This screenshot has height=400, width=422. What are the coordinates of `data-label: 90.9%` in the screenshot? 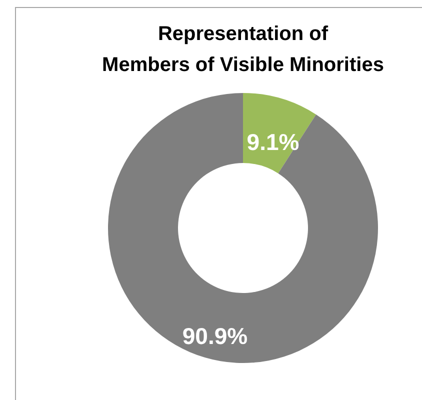 It's located at (215, 336).